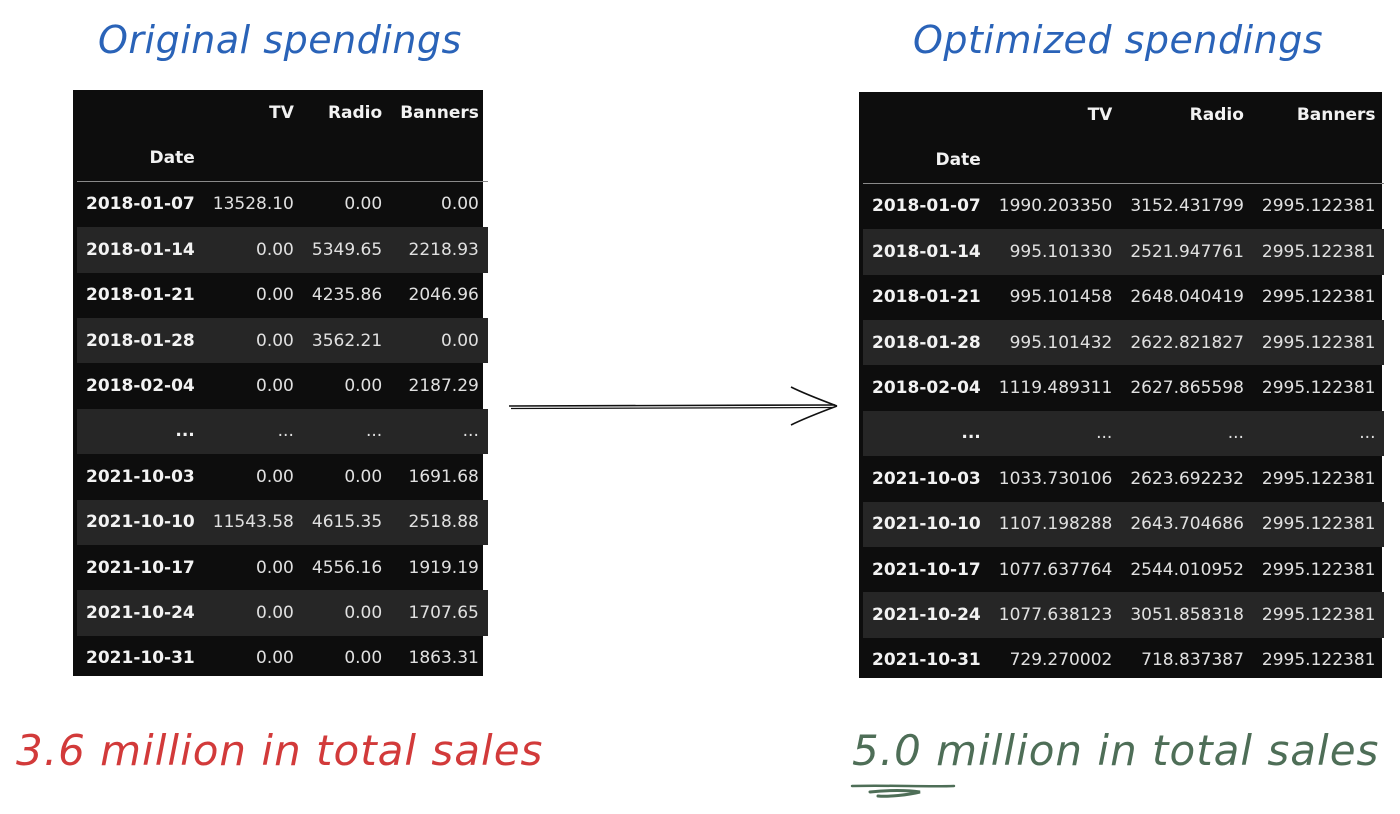 This screenshot has height=814, width=1400. Describe the element at coordinates (926, 388) in the screenshot. I see `row-index-date: 2018-02-04` at that location.